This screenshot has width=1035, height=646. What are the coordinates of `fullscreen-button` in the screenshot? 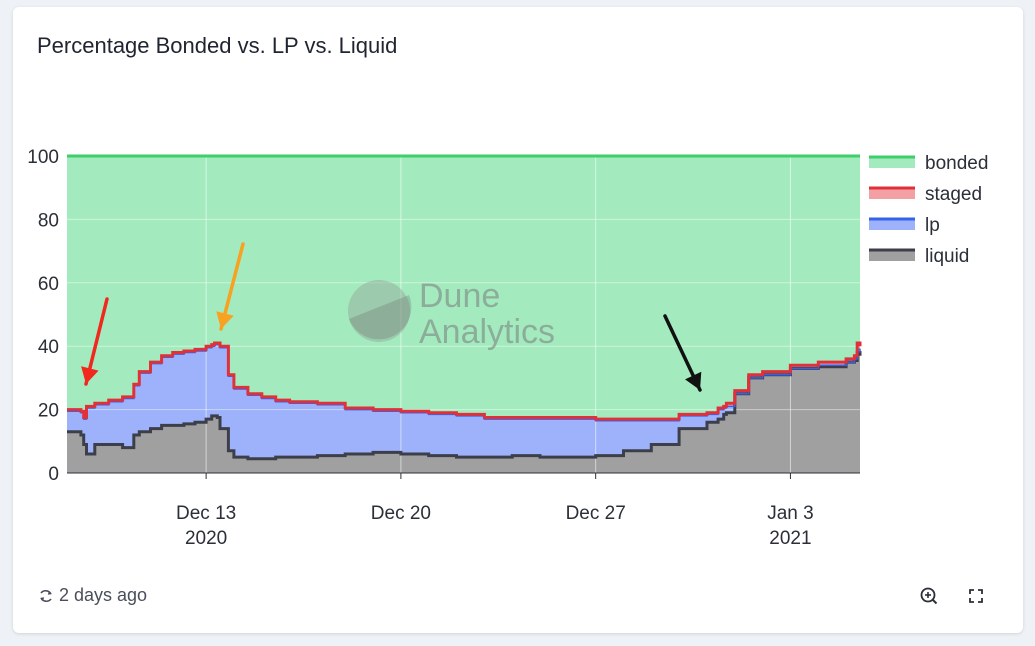 It's located at (976, 596).